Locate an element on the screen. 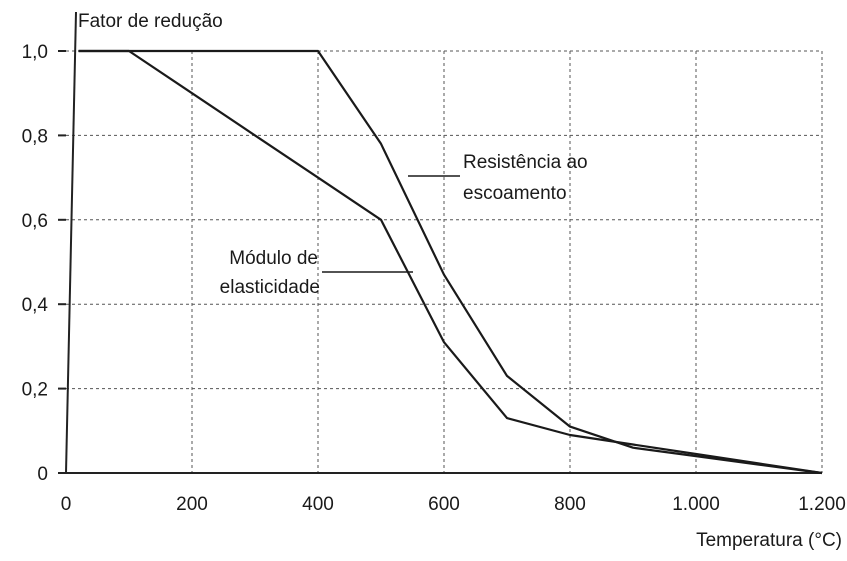 The height and width of the screenshot is (561, 847). x-tick-label: 200 is located at coordinates (192, 504).